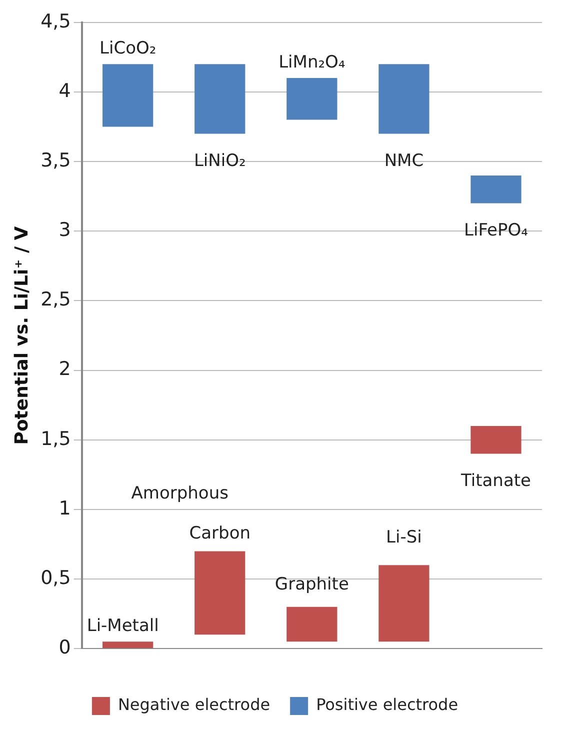 The height and width of the screenshot is (733, 570). What do you see at coordinates (122, 626) in the screenshot?
I see `annotation: Li-Metall` at bounding box center [122, 626].